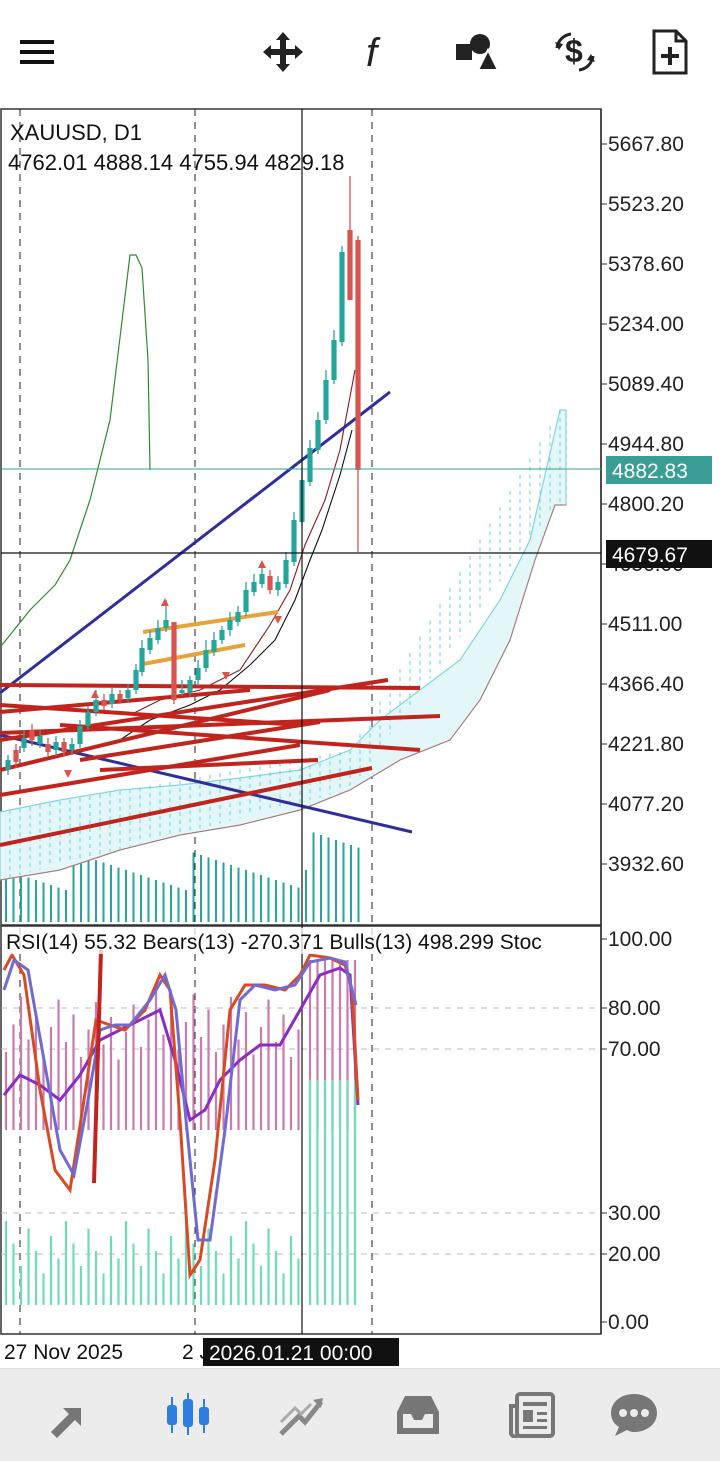 The height and width of the screenshot is (1461, 720). I want to click on indicator-tick-label: 0.00, so click(628, 1322).